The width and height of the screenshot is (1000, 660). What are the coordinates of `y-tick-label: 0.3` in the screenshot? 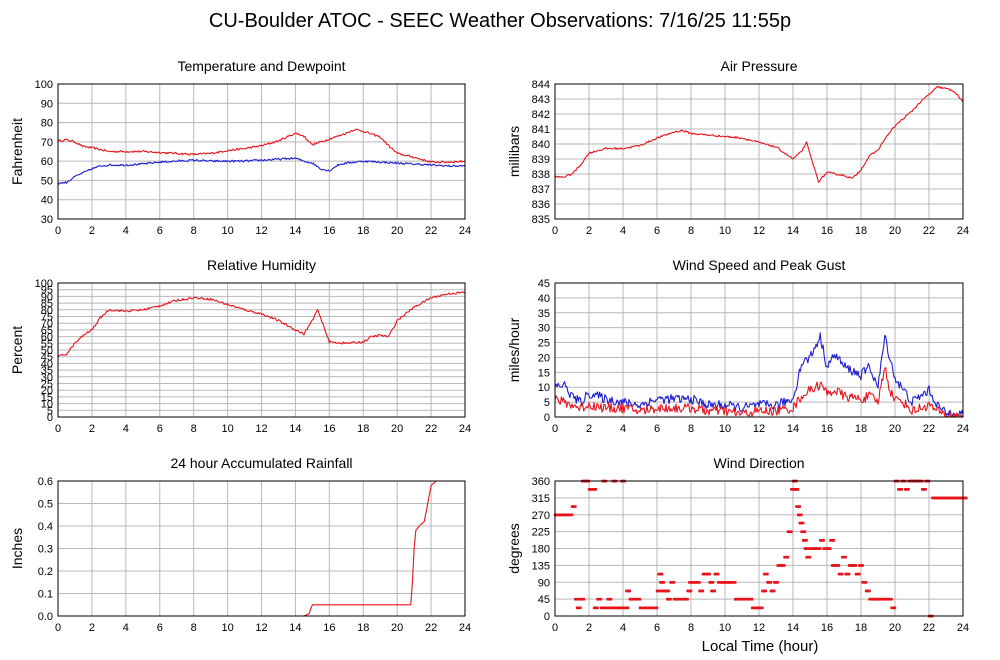 It's located at (45, 550).